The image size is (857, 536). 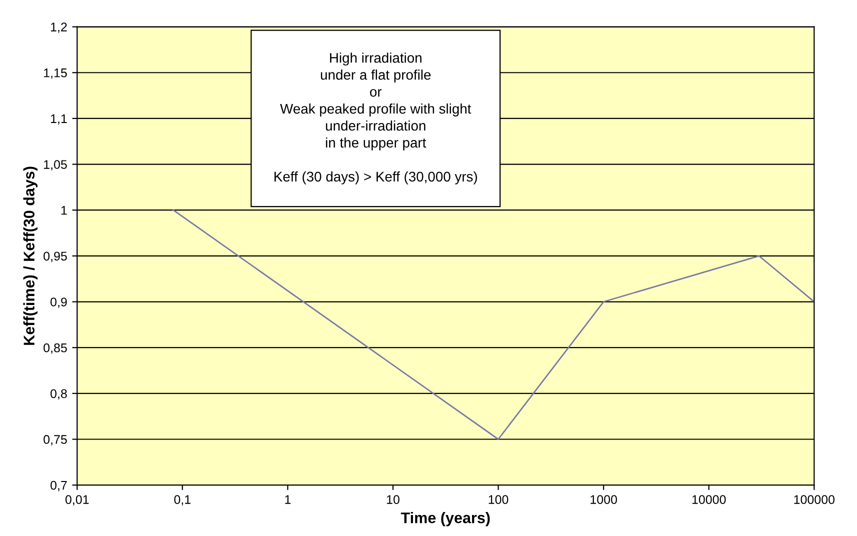 What do you see at coordinates (64, 210) in the screenshot?
I see `y-tick-label: 1` at bounding box center [64, 210].